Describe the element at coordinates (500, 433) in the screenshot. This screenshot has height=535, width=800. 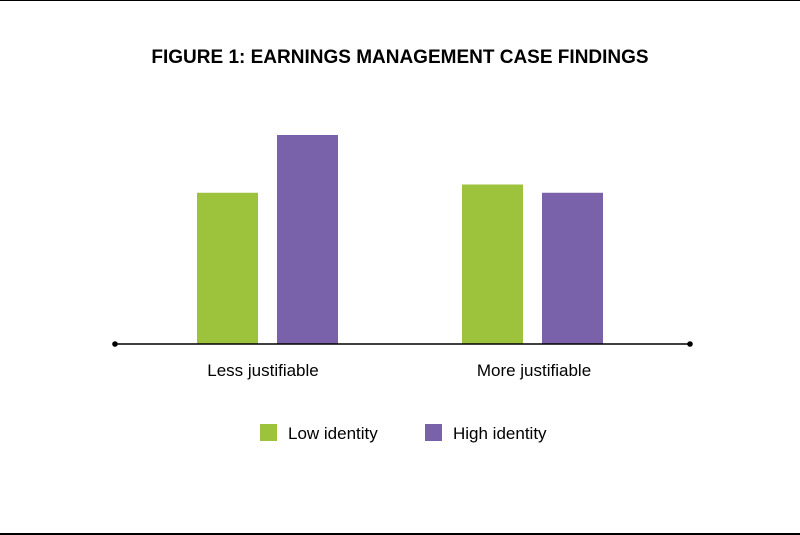
I see `legend-label-high-identity: High identity` at that location.